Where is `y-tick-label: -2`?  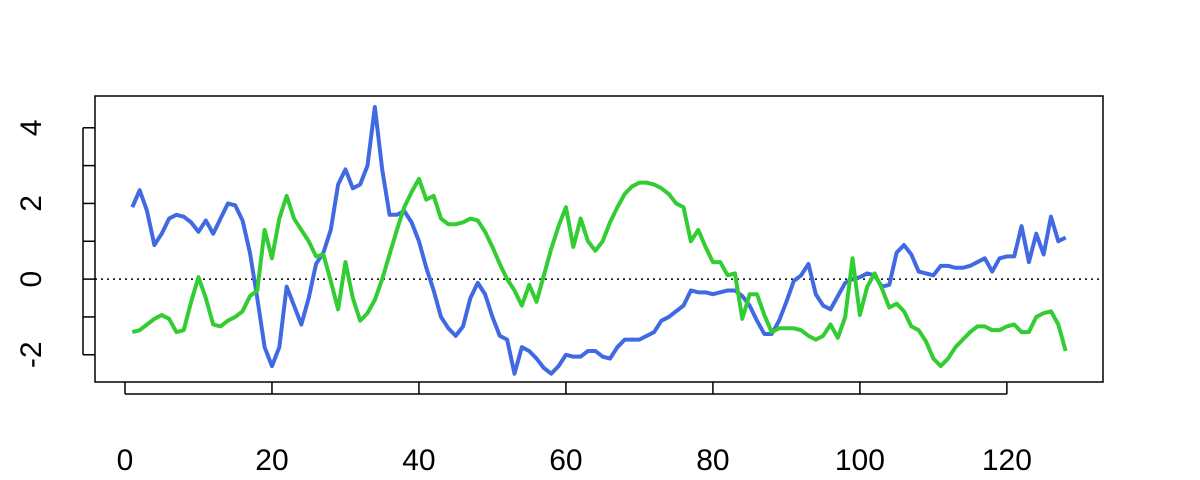 y-tick-label: -2 is located at coordinates (31, 354).